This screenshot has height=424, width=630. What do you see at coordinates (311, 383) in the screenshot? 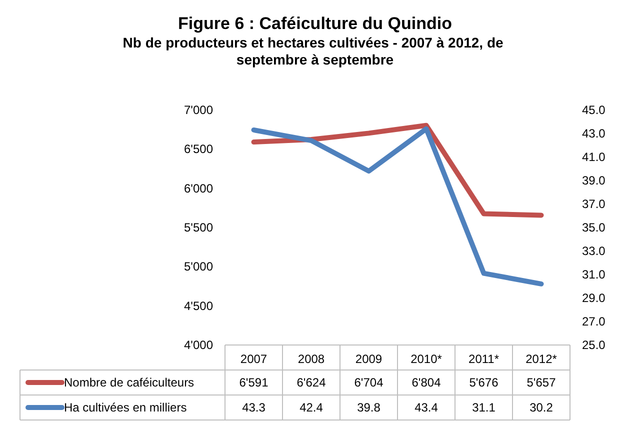
I see `data-label: 6'624` at bounding box center [311, 383].